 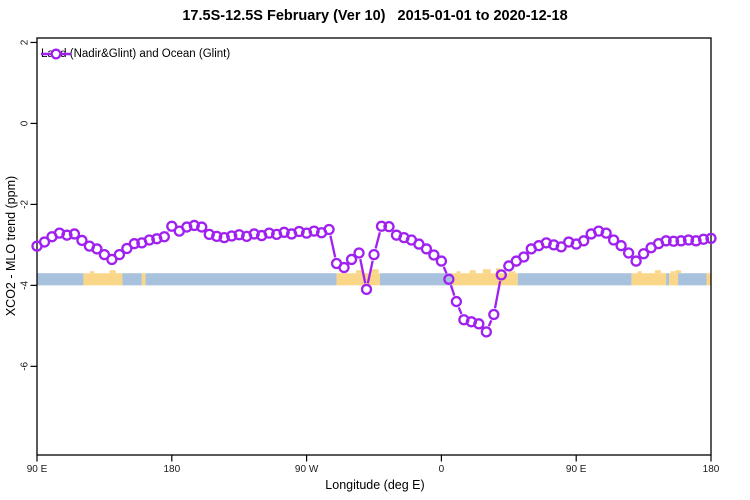 What do you see at coordinates (442, 469) in the screenshot?
I see `x-tick-label: 0` at bounding box center [442, 469].